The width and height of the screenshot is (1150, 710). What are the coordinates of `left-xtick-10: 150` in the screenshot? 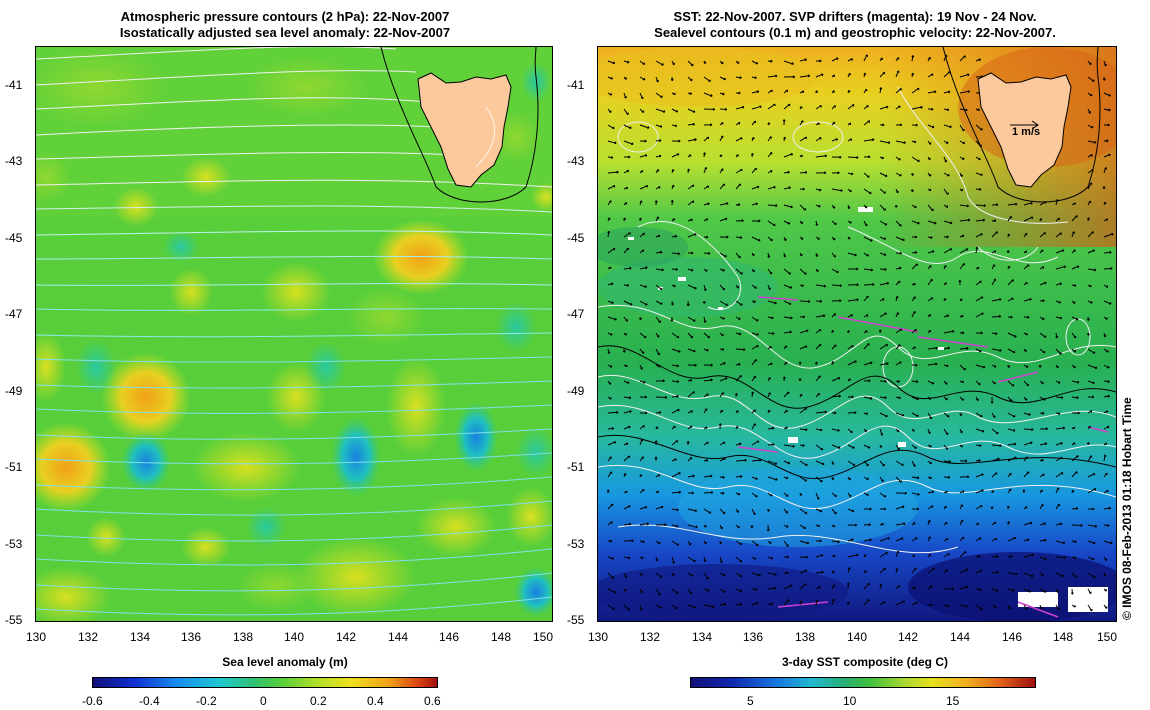 It's located at (543, 637).